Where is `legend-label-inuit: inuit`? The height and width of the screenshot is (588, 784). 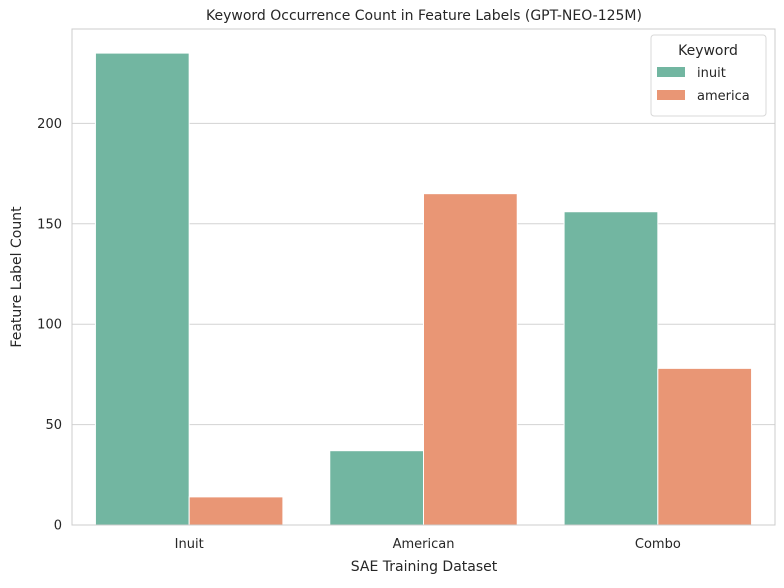 legend-label-inuit: inuit is located at coordinates (711, 73).